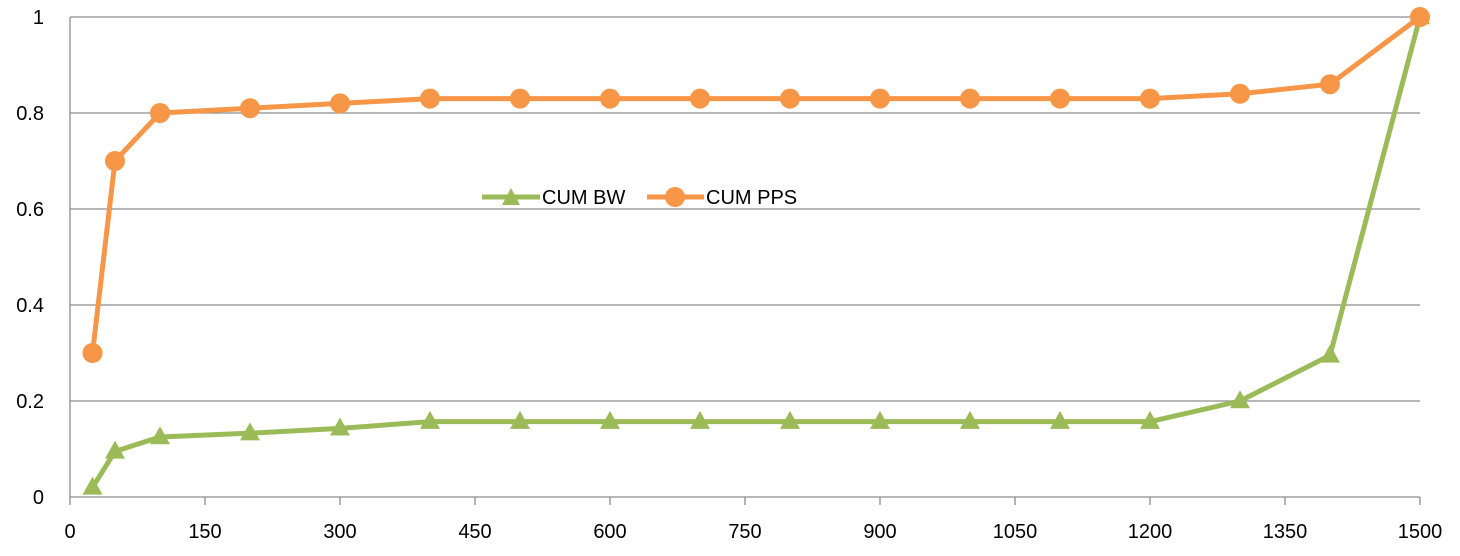 This screenshot has height=556, width=1460. Describe the element at coordinates (30, 114) in the screenshot. I see `y-tick-label-4: 0.8` at that location.